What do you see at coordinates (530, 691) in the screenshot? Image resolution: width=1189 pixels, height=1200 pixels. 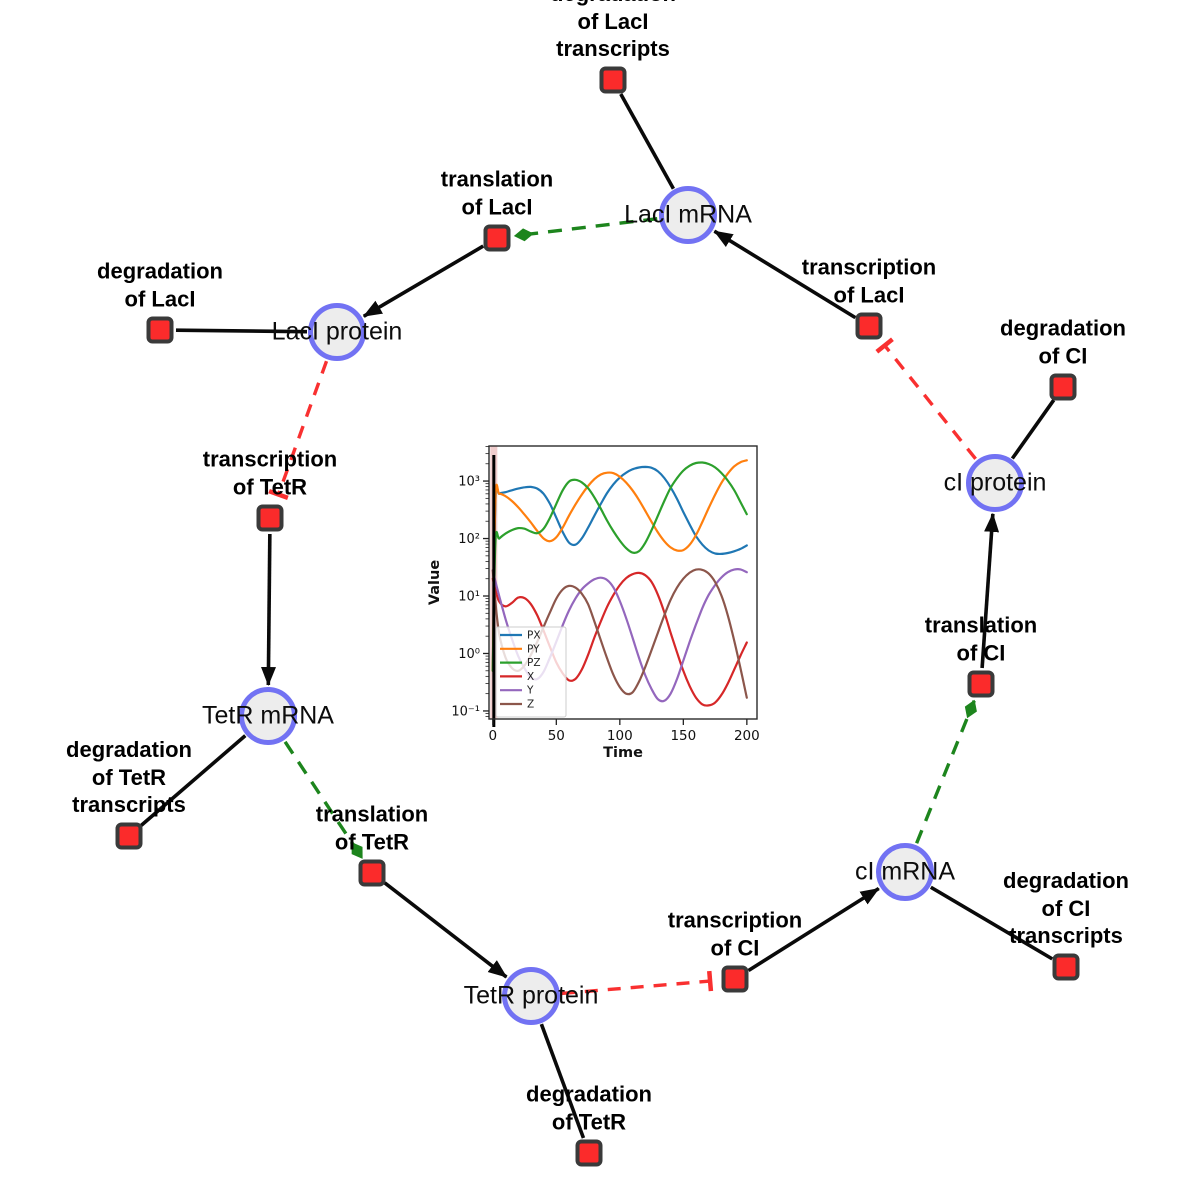 I see `legend-label-Y: Y` at bounding box center [530, 691].